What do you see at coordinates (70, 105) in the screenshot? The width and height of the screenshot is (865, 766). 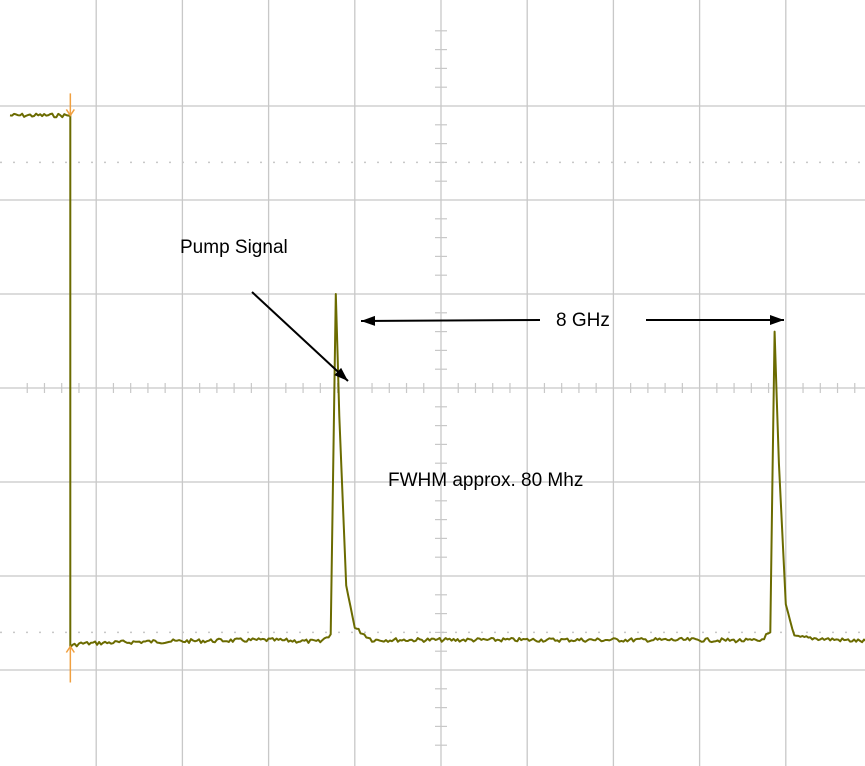 I see `upper-level-marker` at bounding box center [70, 105].